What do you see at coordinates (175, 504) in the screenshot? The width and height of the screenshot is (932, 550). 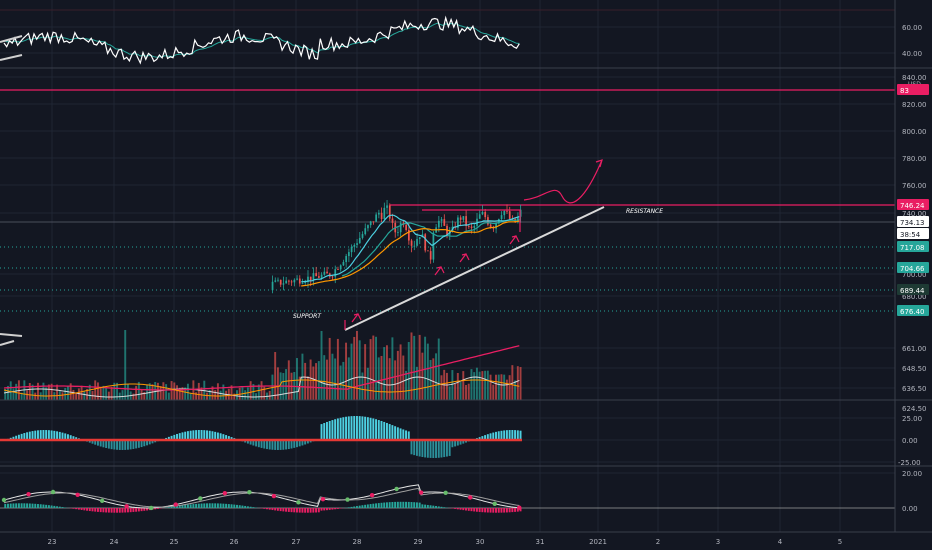 I see `osc-dot` at bounding box center [175, 504].